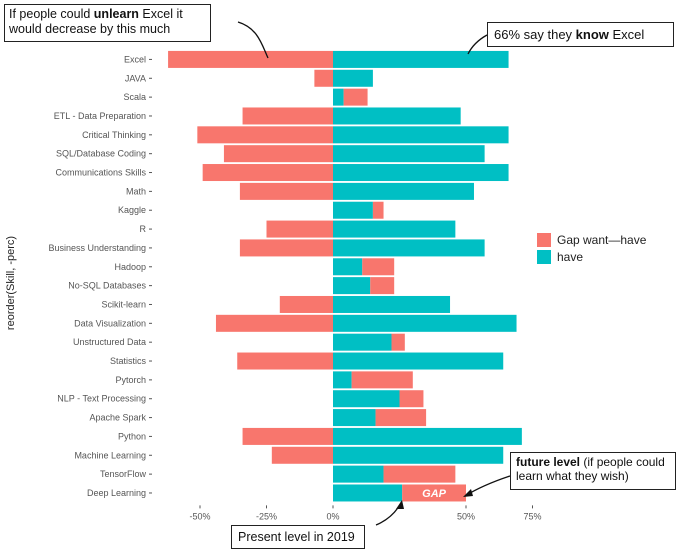 This screenshot has width=687, height=554. I want to click on bar-have-communications-skills, so click(421, 173).